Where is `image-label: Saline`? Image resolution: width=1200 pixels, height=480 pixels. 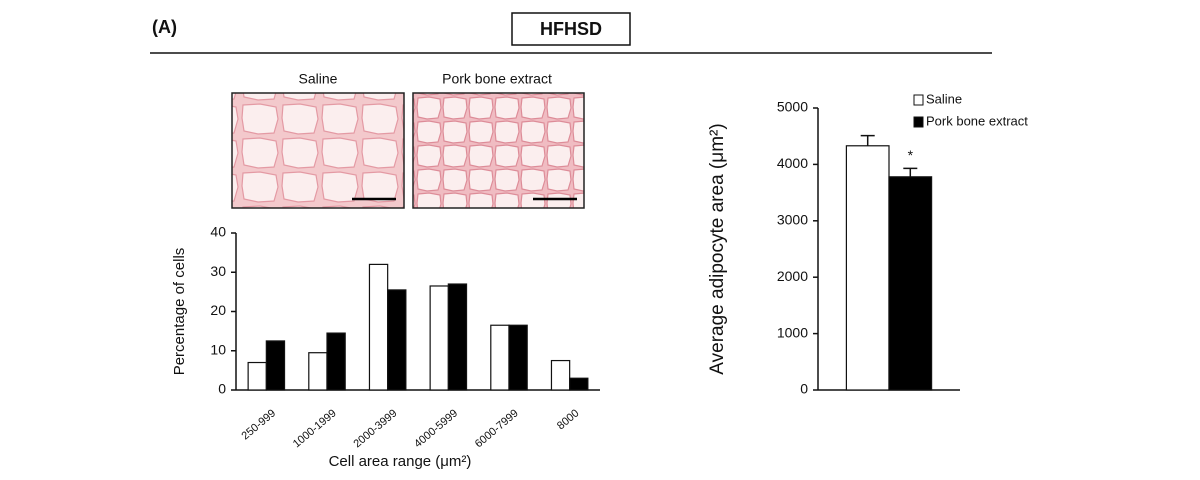
image-label: Saline is located at coordinates (318, 79).